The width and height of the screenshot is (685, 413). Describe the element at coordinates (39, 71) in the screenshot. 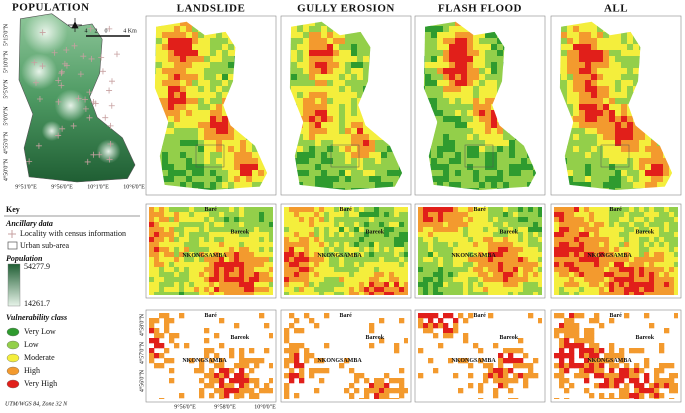

I see `population-high` at that location.